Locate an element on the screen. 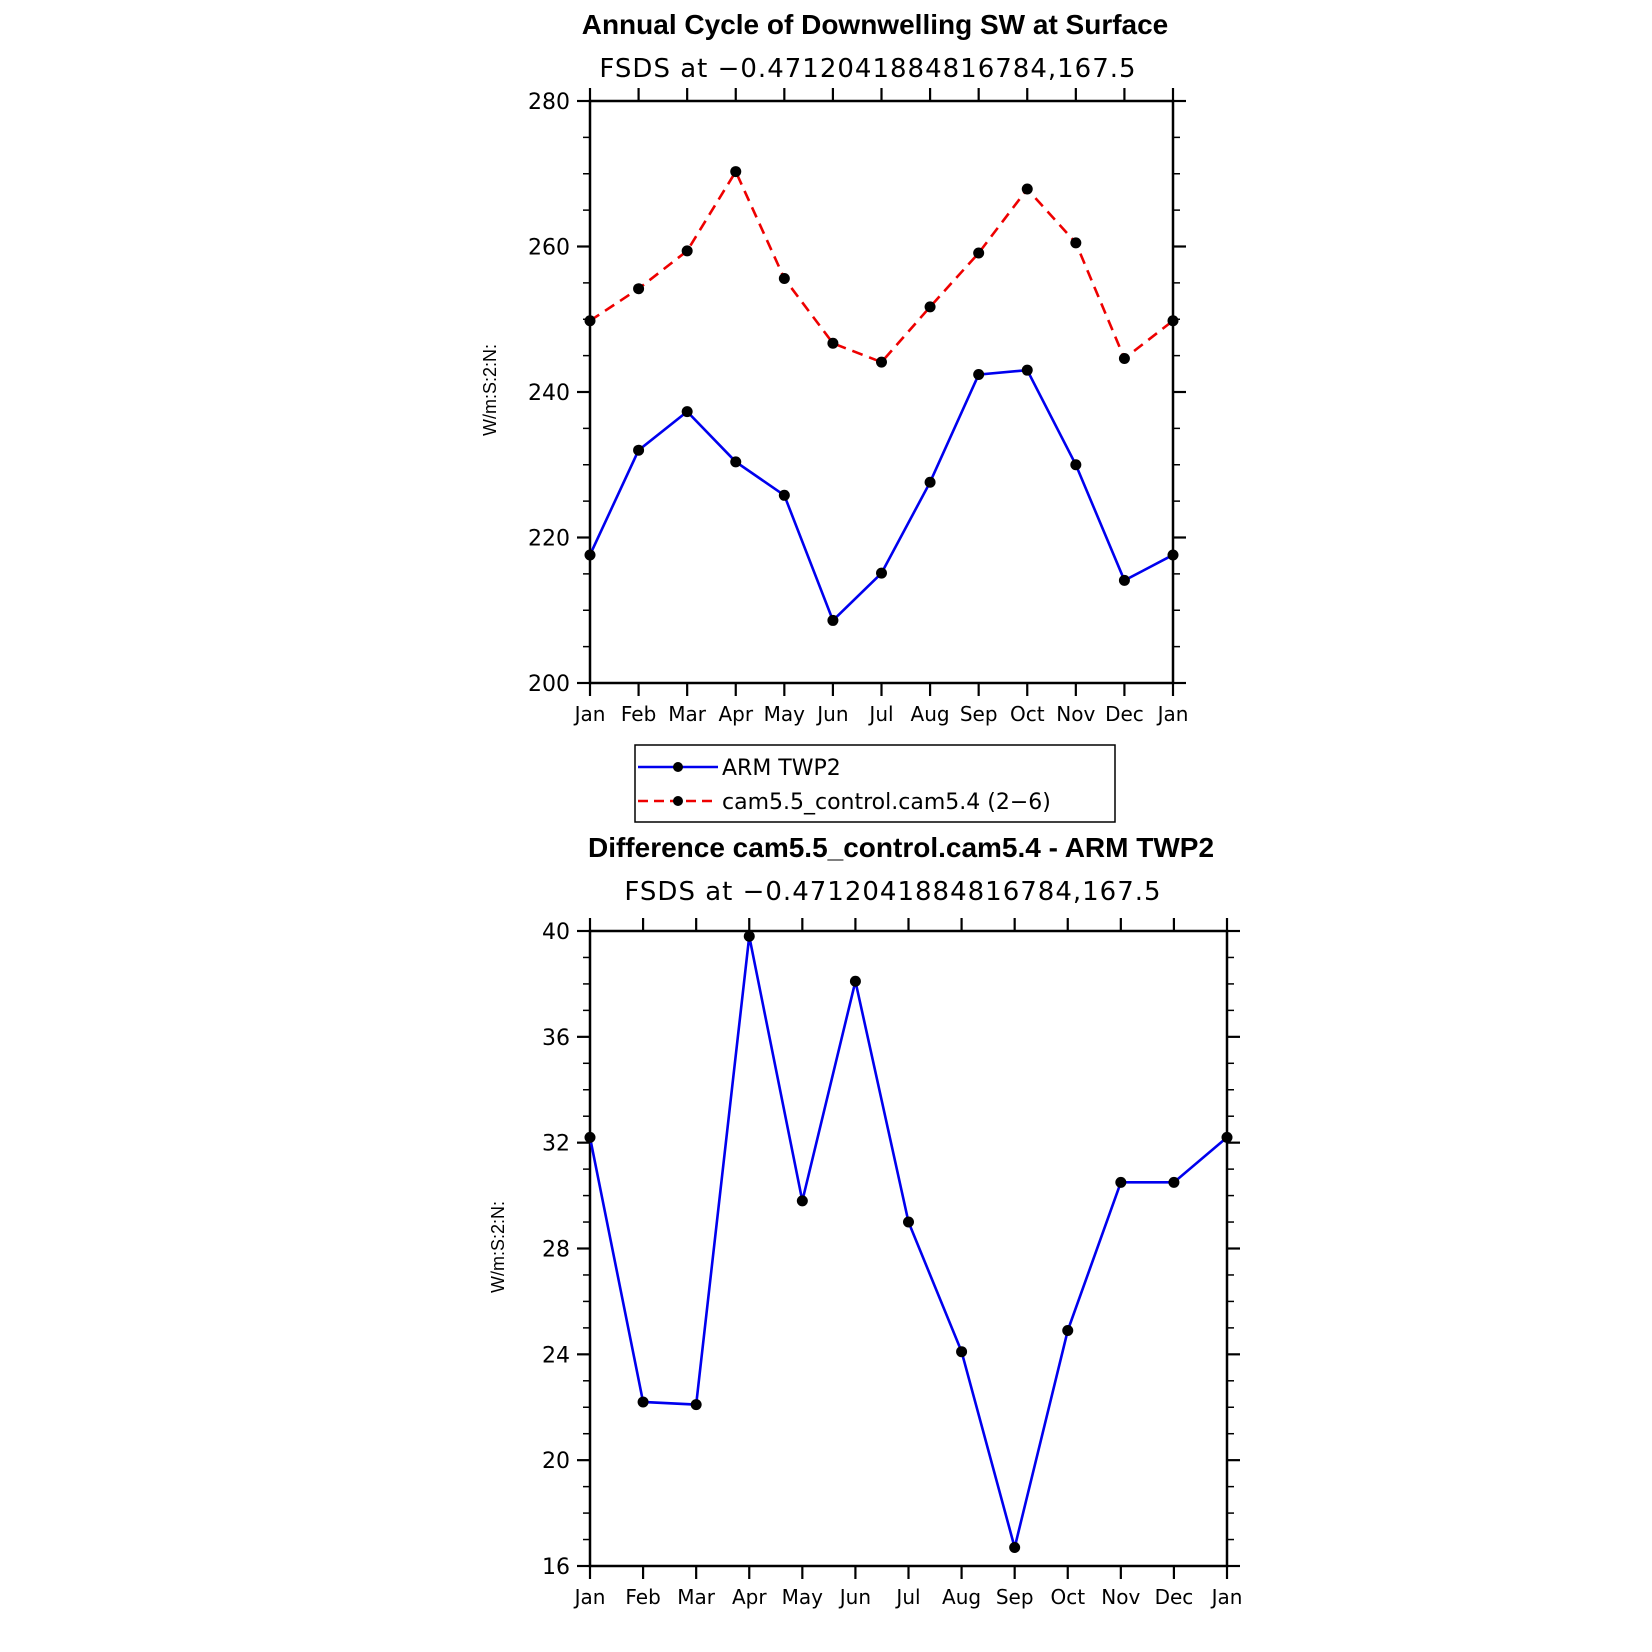 The height and width of the screenshot is (1652, 1652). legend-marker-cam is located at coordinates (678, 801).